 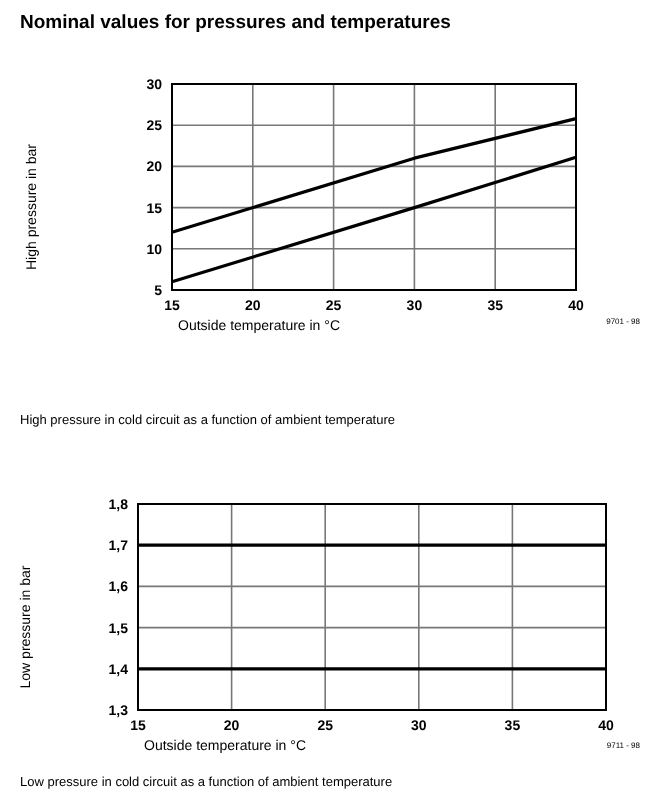 What do you see at coordinates (235, 23) in the screenshot?
I see `chart-title: Nominal values for pressures and temperatures` at bounding box center [235, 23].